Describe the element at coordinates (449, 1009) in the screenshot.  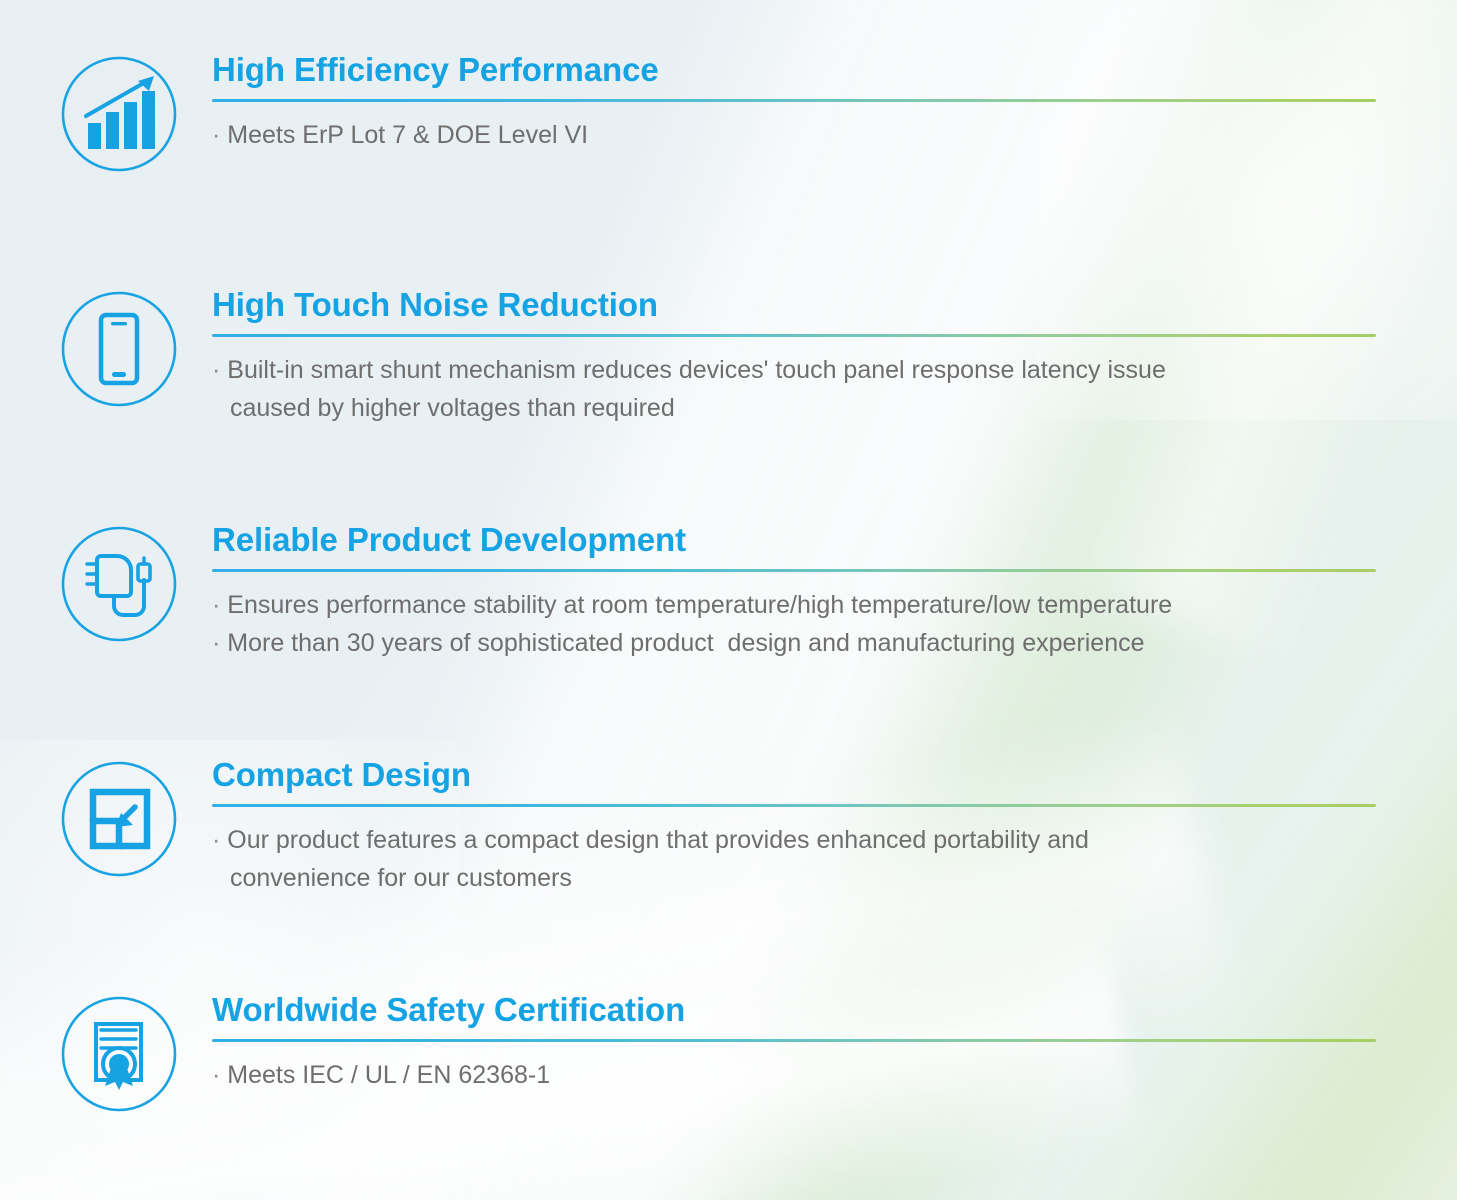
I see `feature-title: Worldwide Safety Certification` at that location.